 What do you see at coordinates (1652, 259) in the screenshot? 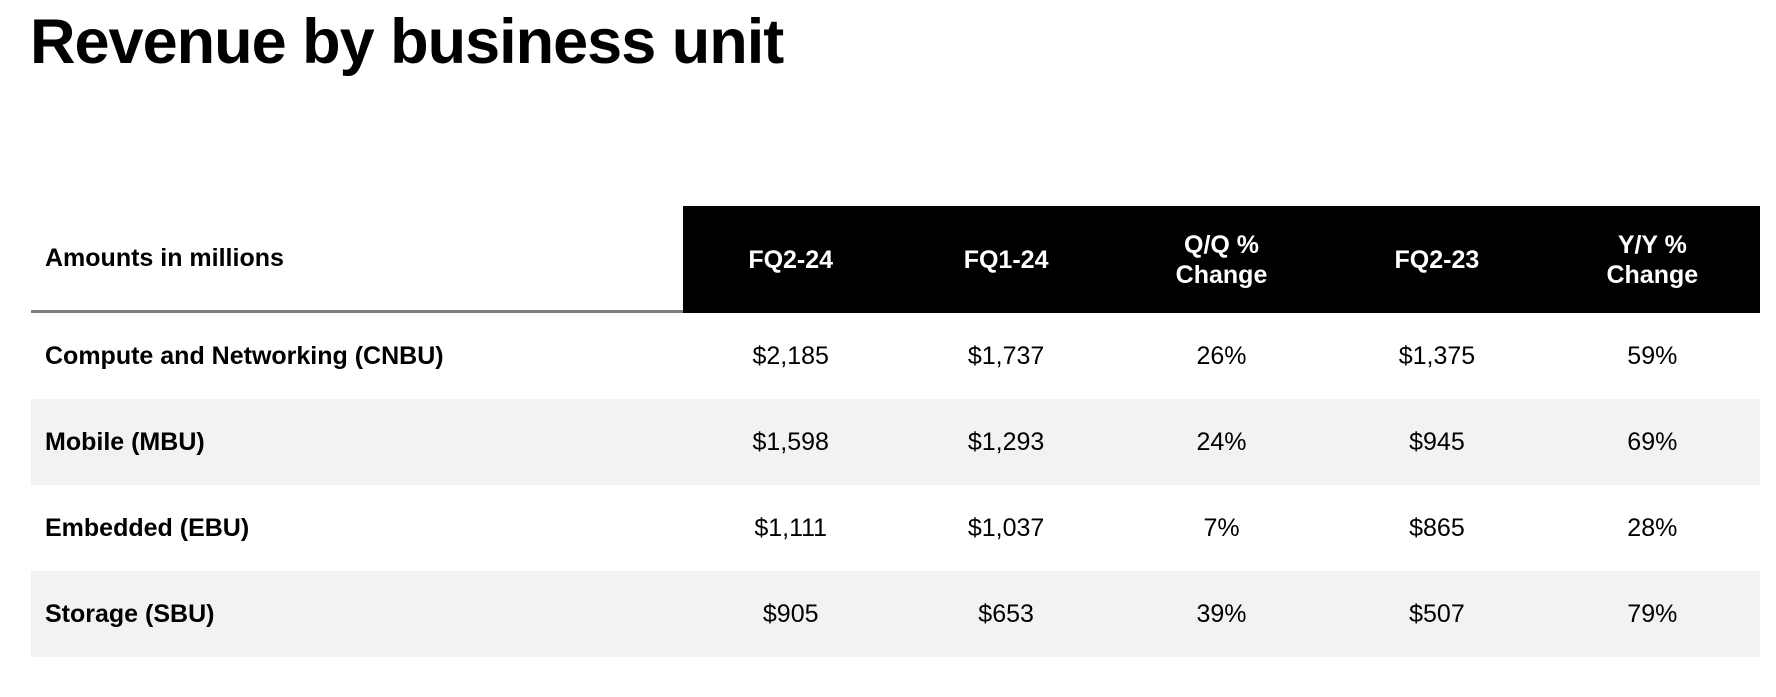
I see `column-header-yy-change: Y/Y % Change` at bounding box center [1652, 259].